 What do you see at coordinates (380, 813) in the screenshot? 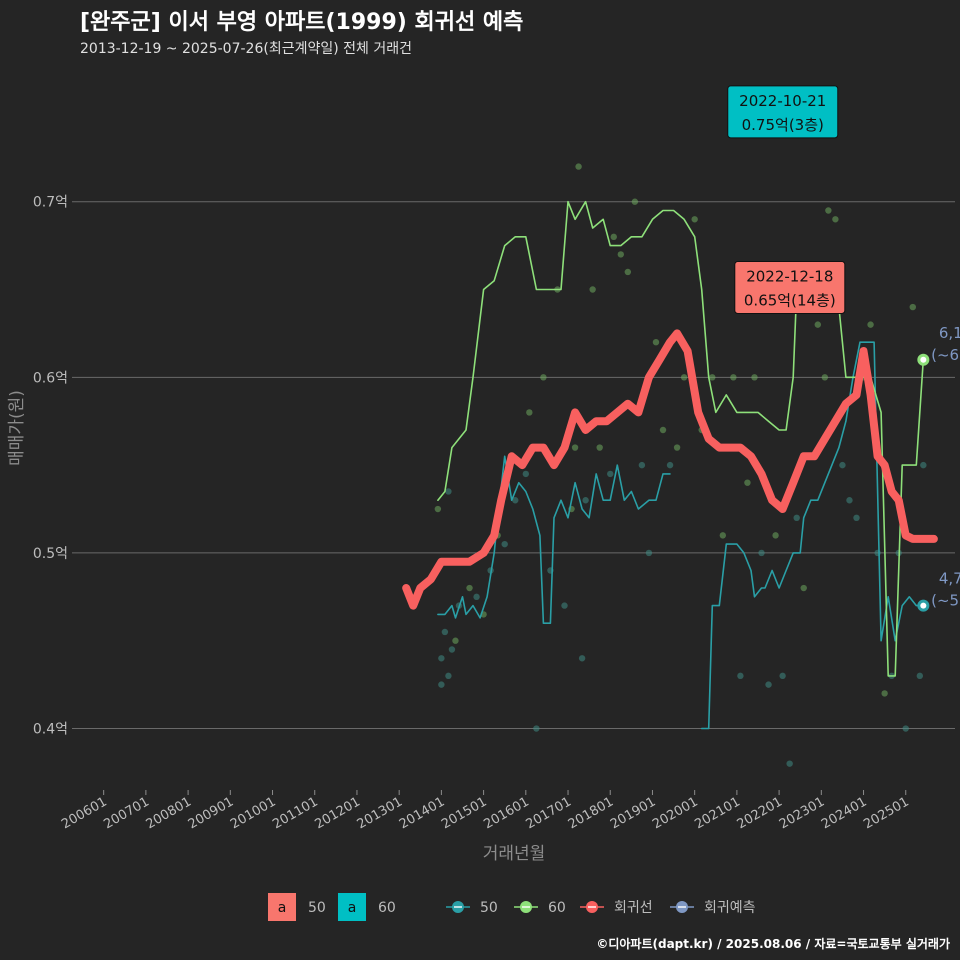
I see `x-tick-label: 201301` at bounding box center [380, 813].